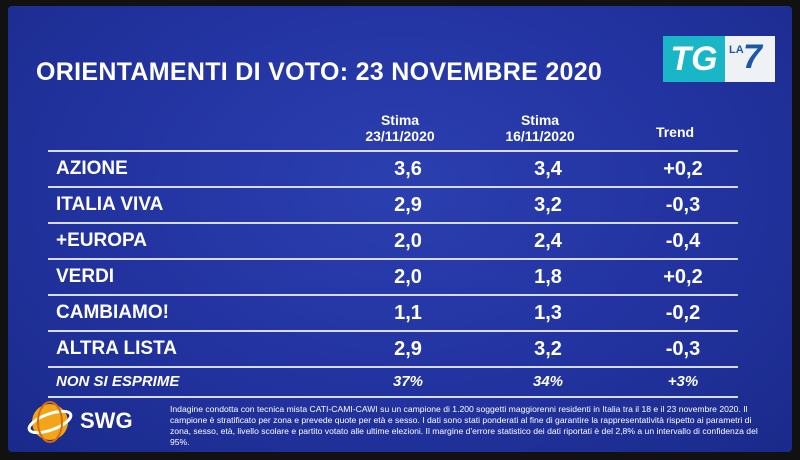 Image resolution: width=800 pixels, height=460 pixels. What do you see at coordinates (393, 314) in the screenshot?
I see `table-row: CAMBIAMO! 1,1 1,3 -0,2` at bounding box center [393, 314].